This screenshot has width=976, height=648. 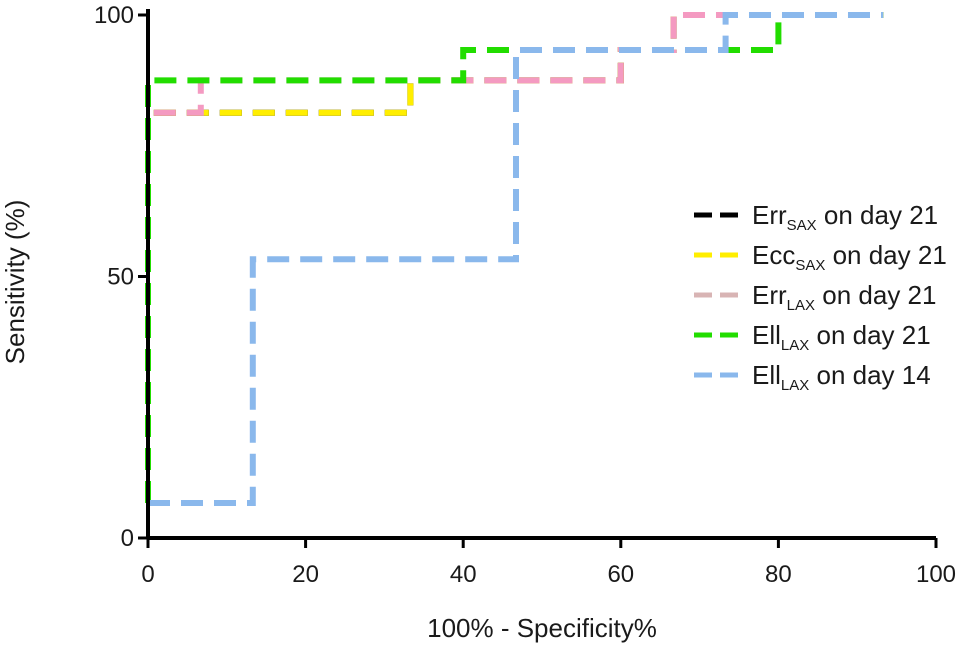 I want to click on x-tick-label: 20, so click(x=305, y=574).